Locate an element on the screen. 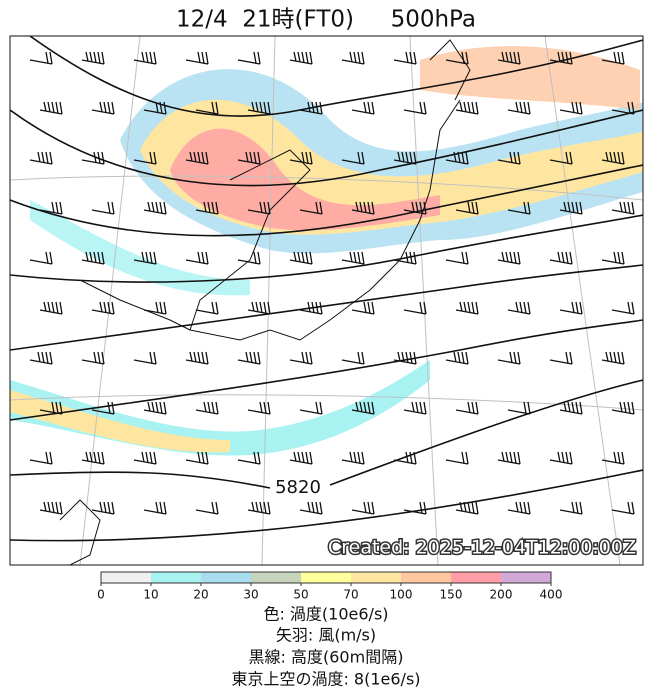 This screenshot has height=698, width=651. colorbar-tick-label: 200 is located at coordinates (501, 595).